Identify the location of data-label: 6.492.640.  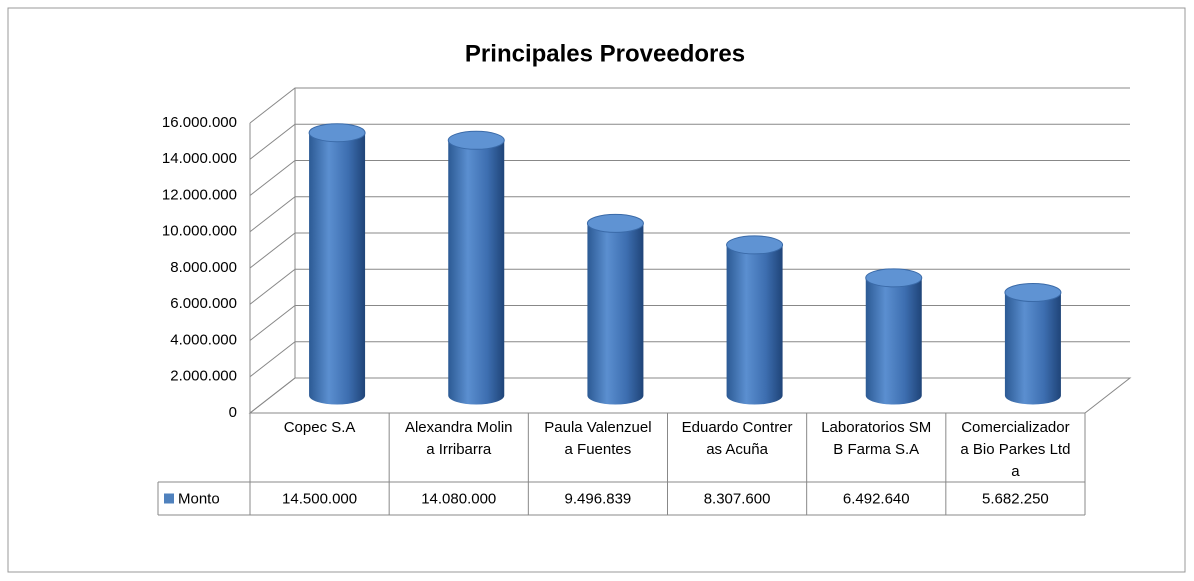
(876, 498).